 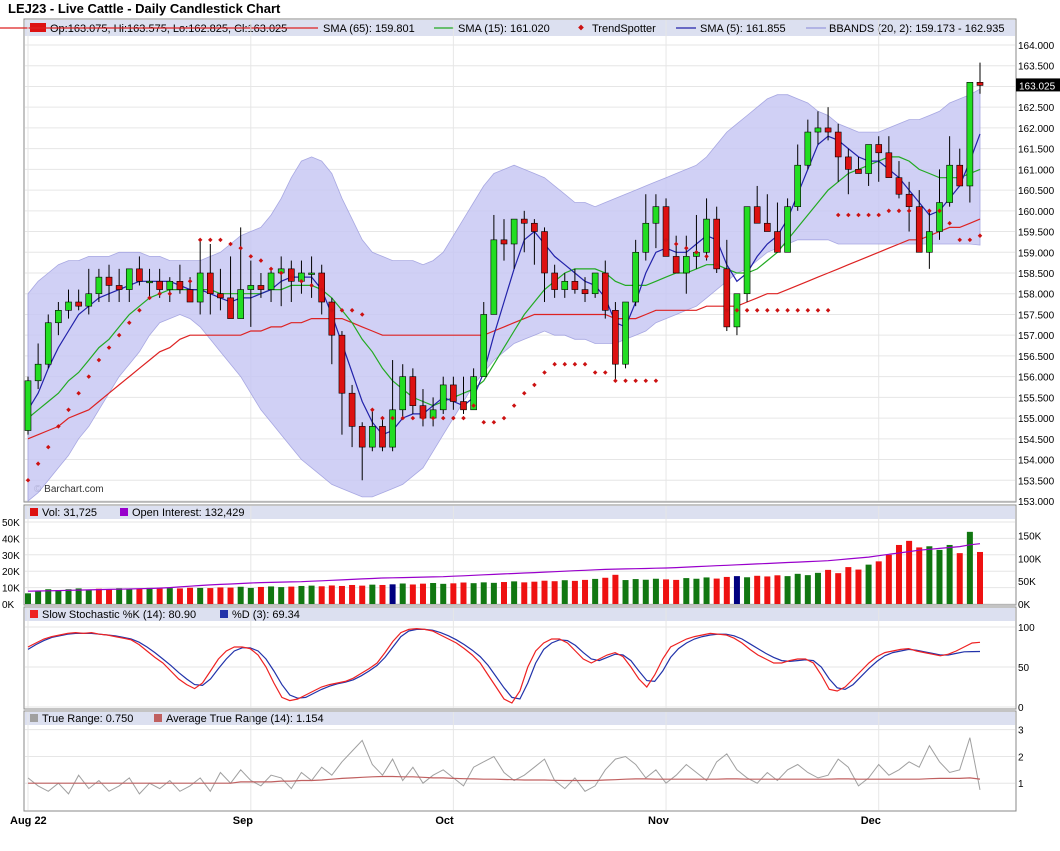 I want to click on price-tick-label: 154.000, so click(x=1036, y=461).